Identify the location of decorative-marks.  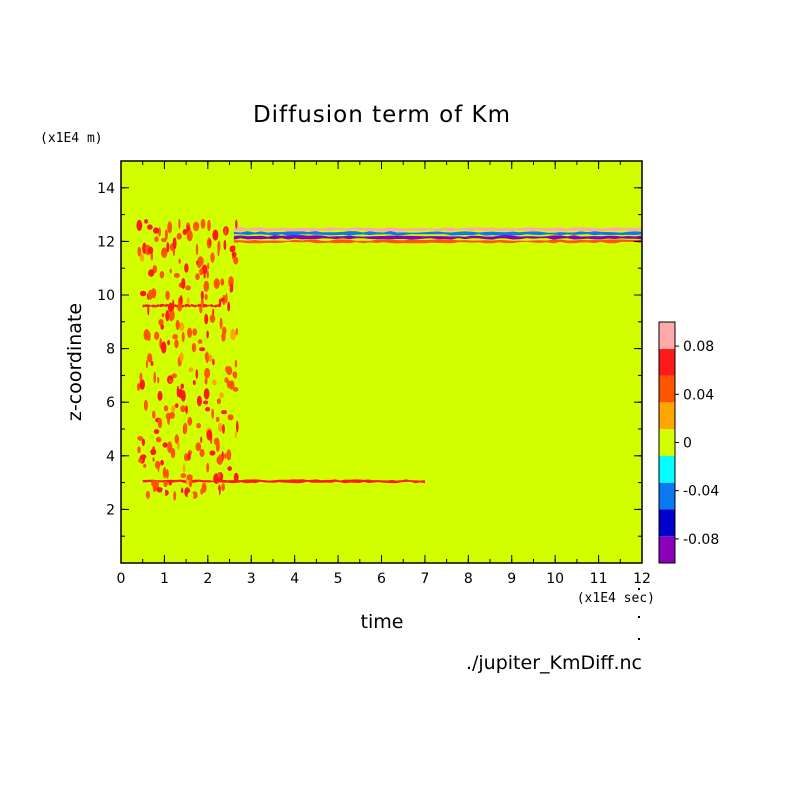
(639, 614).